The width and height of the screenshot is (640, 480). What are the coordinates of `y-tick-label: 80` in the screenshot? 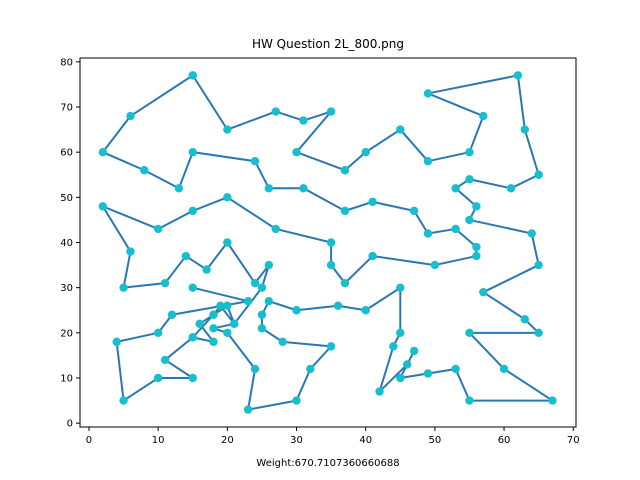 It's located at (66, 62).